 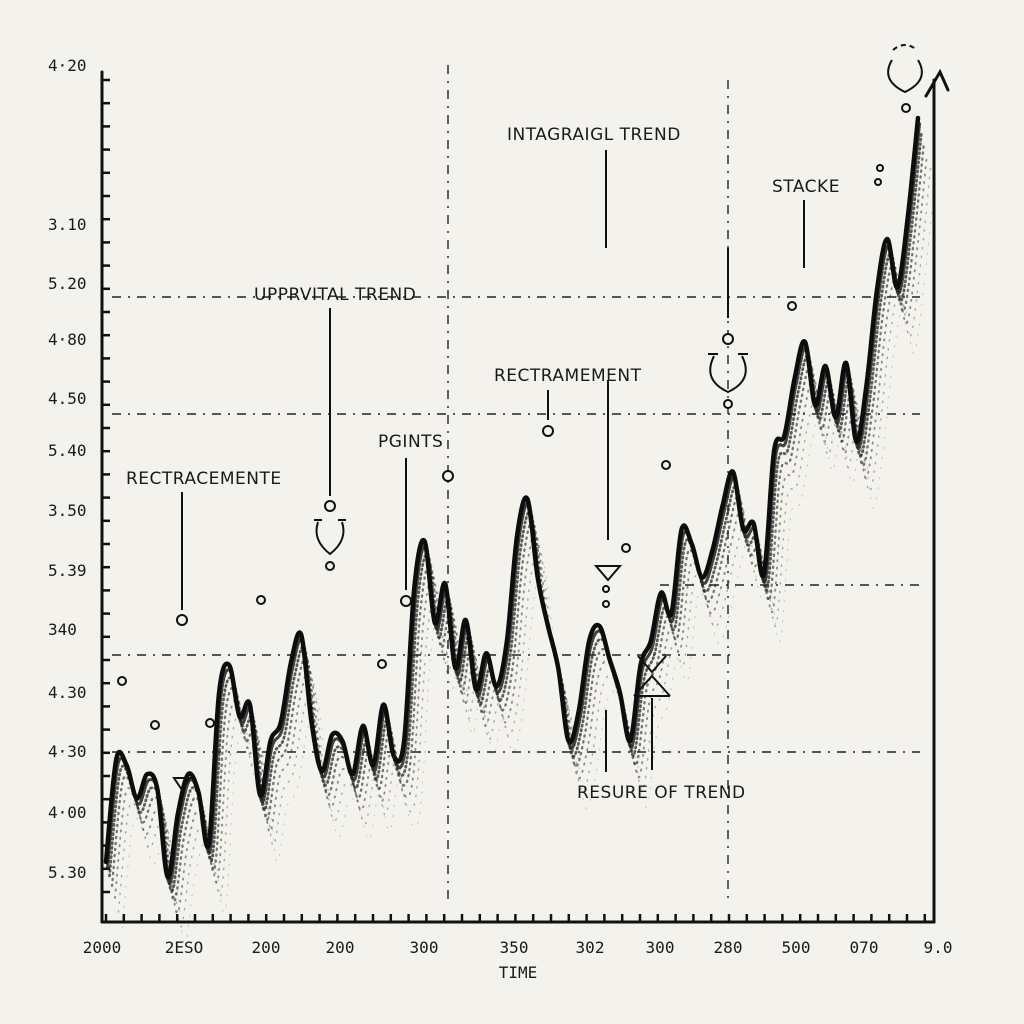 I want to click on y-tick-label: 4.50, so click(x=67, y=398).